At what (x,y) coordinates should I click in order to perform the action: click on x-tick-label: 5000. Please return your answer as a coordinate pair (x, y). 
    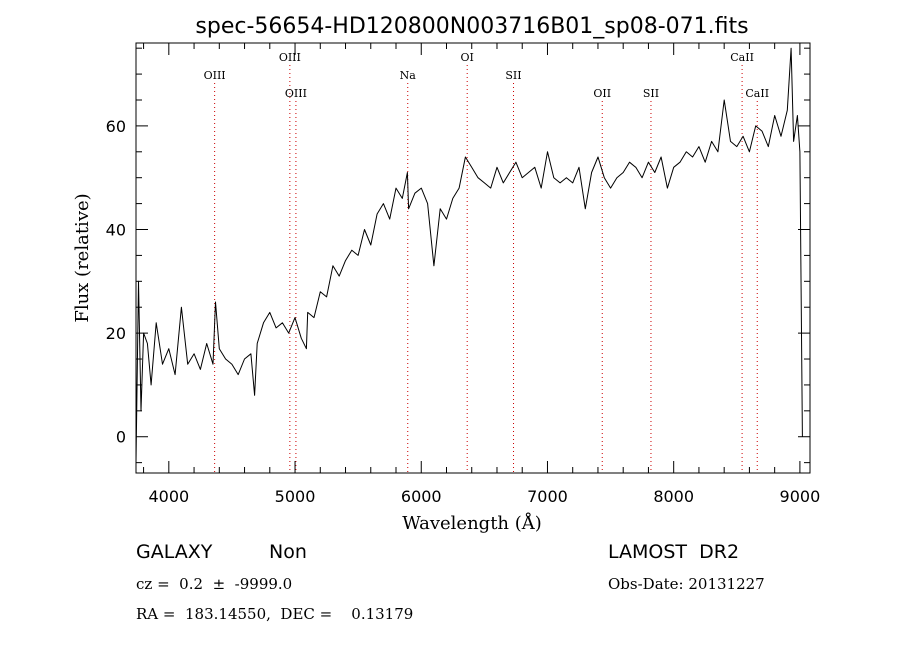
    Looking at the image, I should click on (295, 496).